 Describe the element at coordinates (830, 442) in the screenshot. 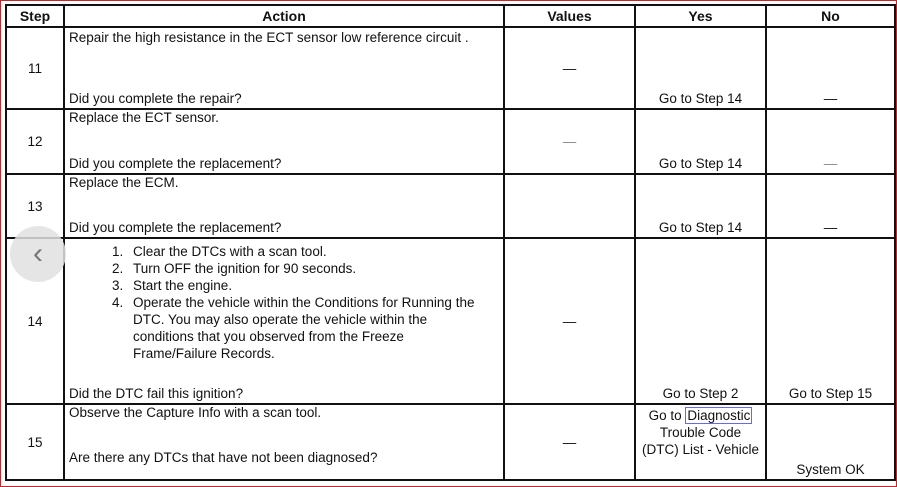

I see `no-cell: System OK` at that location.